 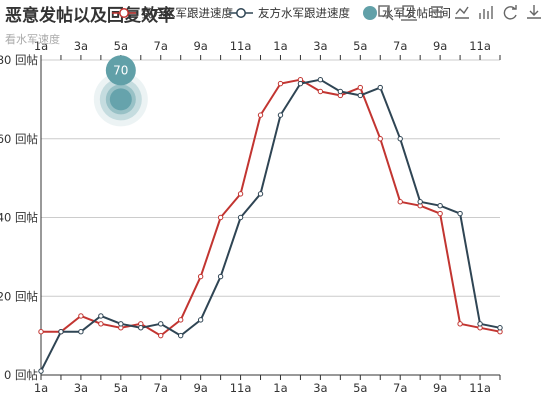 I want to click on marker-pin, so click(x=120, y=70).